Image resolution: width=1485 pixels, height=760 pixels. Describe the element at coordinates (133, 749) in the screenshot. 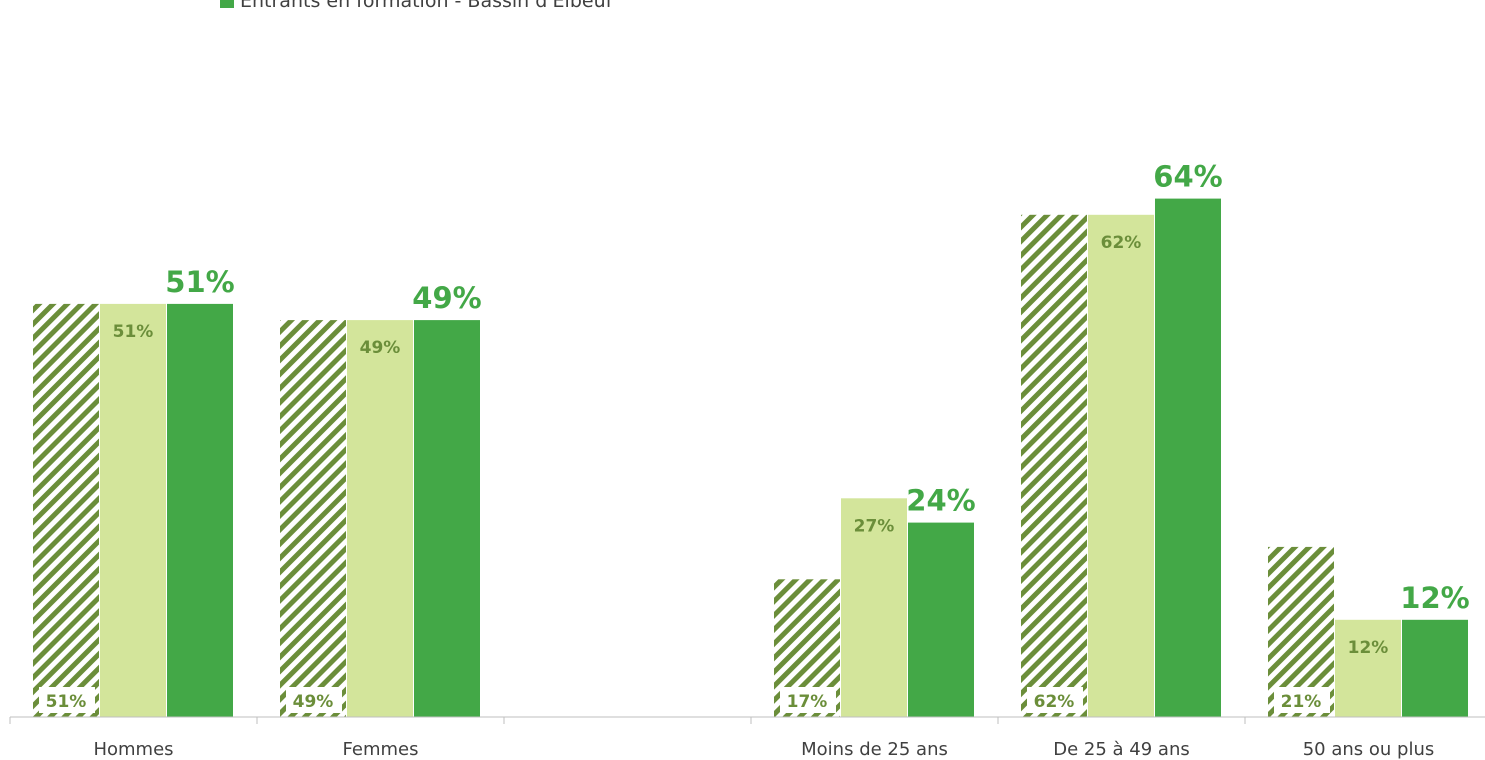

I see `x-tick-label: Hommes` at that location.